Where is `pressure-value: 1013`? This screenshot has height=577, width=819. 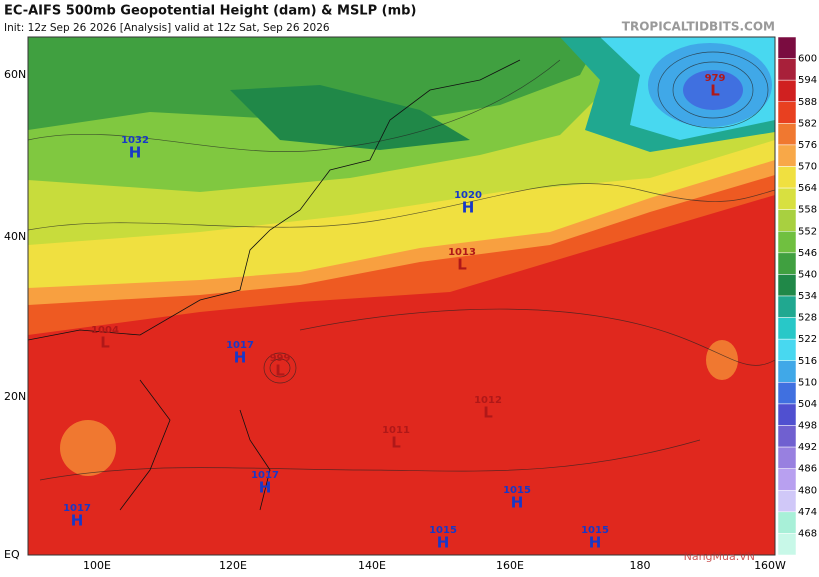 pressure-value: 1013 is located at coordinates (462, 252).